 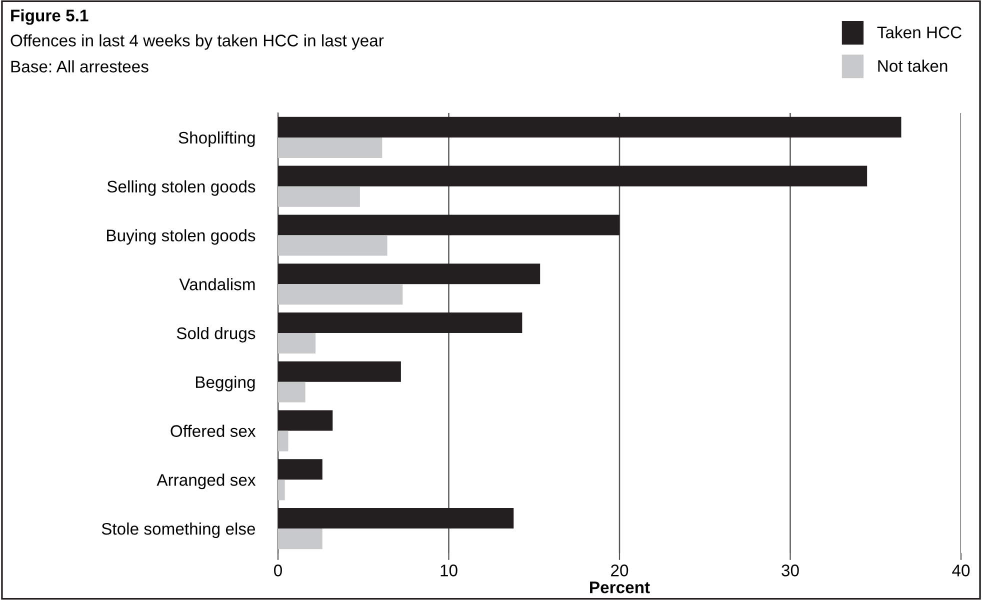 I want to click on x-axis-title: Percent, so click(x=620, y=588).